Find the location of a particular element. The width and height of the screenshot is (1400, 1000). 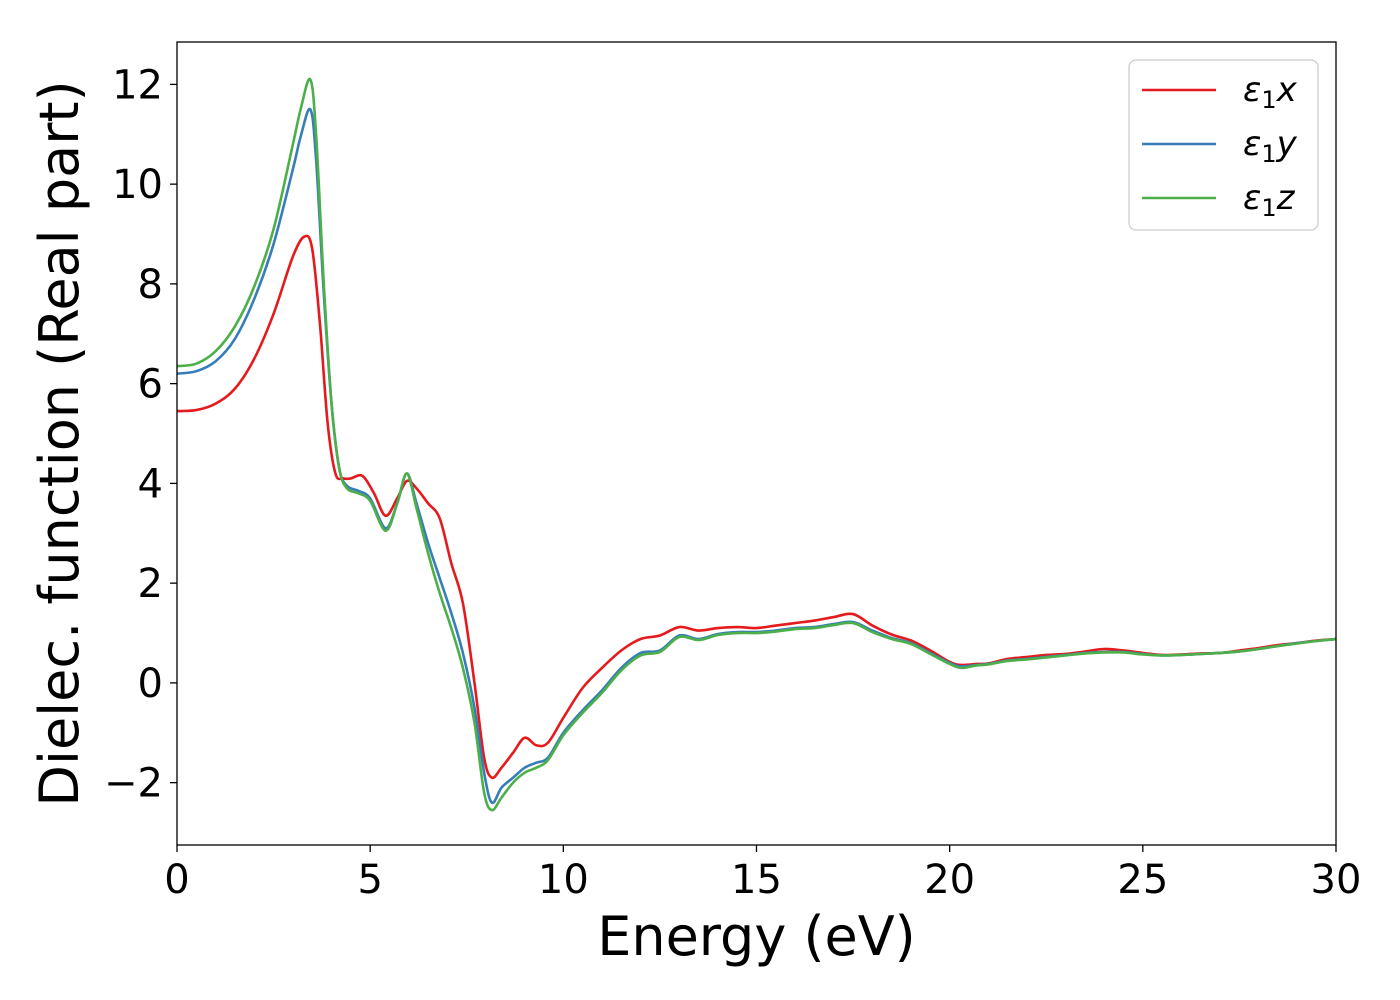

x-axis-title: Energy (eV) is located at coordinates (756, 936).